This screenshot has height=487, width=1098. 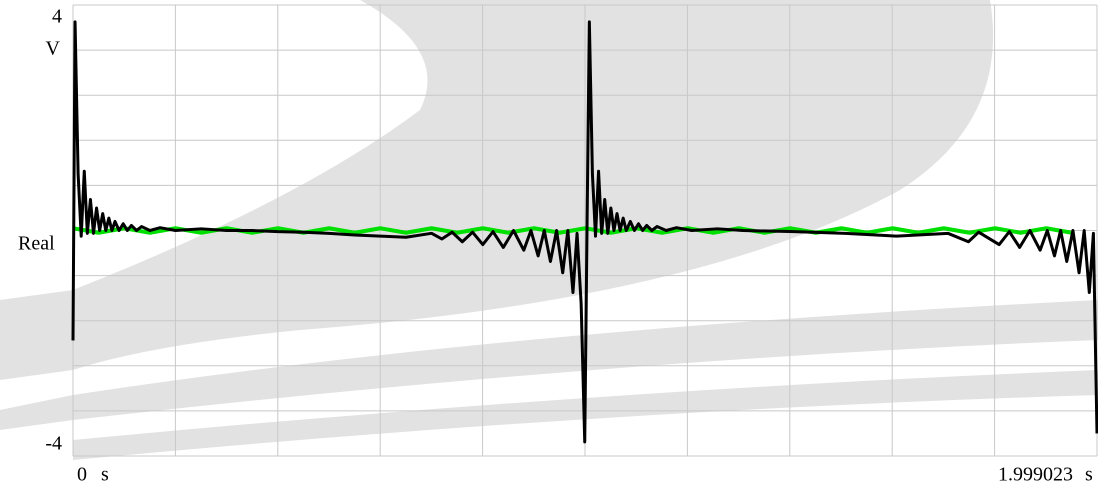 I want to click on x-tick-label: 0, so click(x=82, y=475).